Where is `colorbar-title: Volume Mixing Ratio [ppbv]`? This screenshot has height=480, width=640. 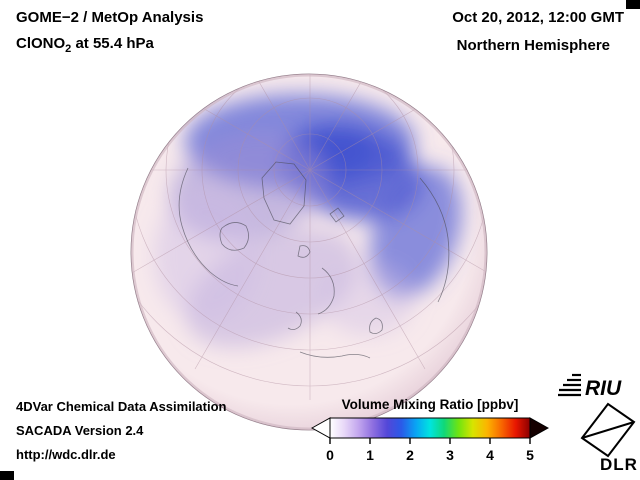 colorbar-title: Volume Mixing Ratio [ppbv] is located at coordinates (430, 404).